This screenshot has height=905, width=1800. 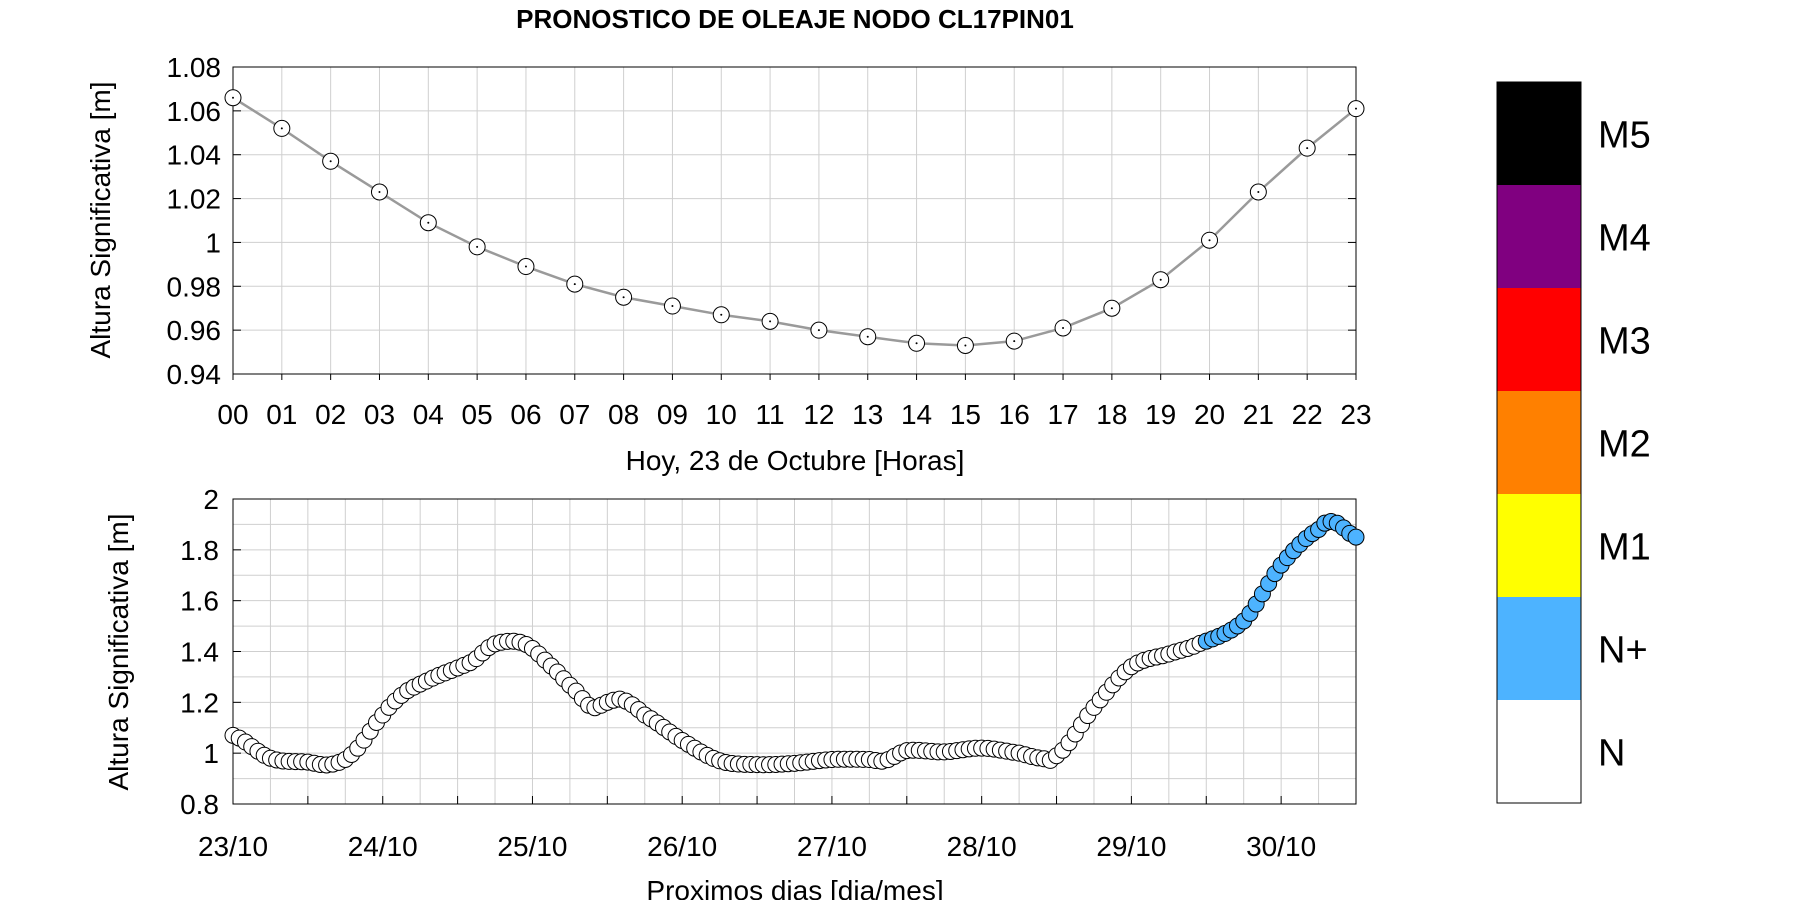 I want to click on x-tick-label: 13, so click(x=867, y=414).